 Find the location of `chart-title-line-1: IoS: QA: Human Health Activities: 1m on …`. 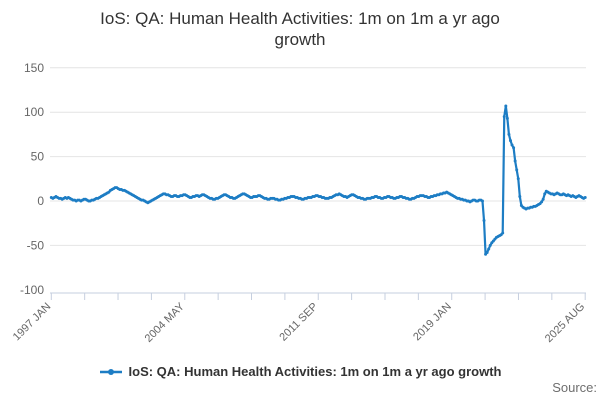

chart-title-line-1: IoS: QA: Human Health Activities: 1m on … is located at coordinates (300, 18).